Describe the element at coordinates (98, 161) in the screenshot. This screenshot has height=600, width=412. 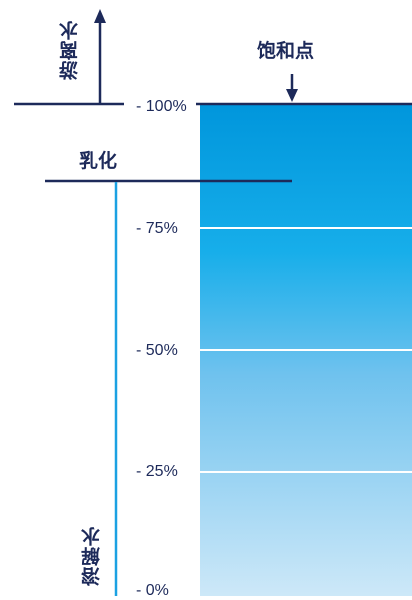
I see `emulsified-label: 乳化` at that location.